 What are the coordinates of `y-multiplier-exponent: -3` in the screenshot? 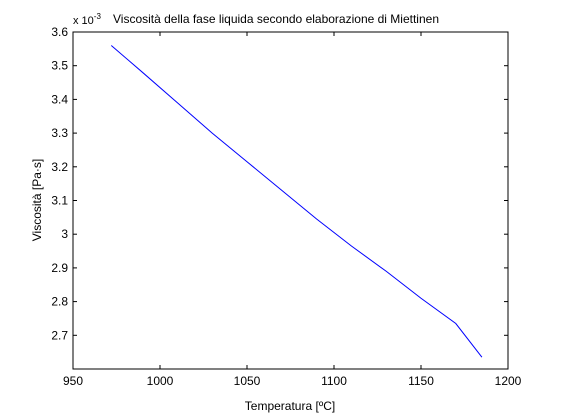 It's located at (98, 16).